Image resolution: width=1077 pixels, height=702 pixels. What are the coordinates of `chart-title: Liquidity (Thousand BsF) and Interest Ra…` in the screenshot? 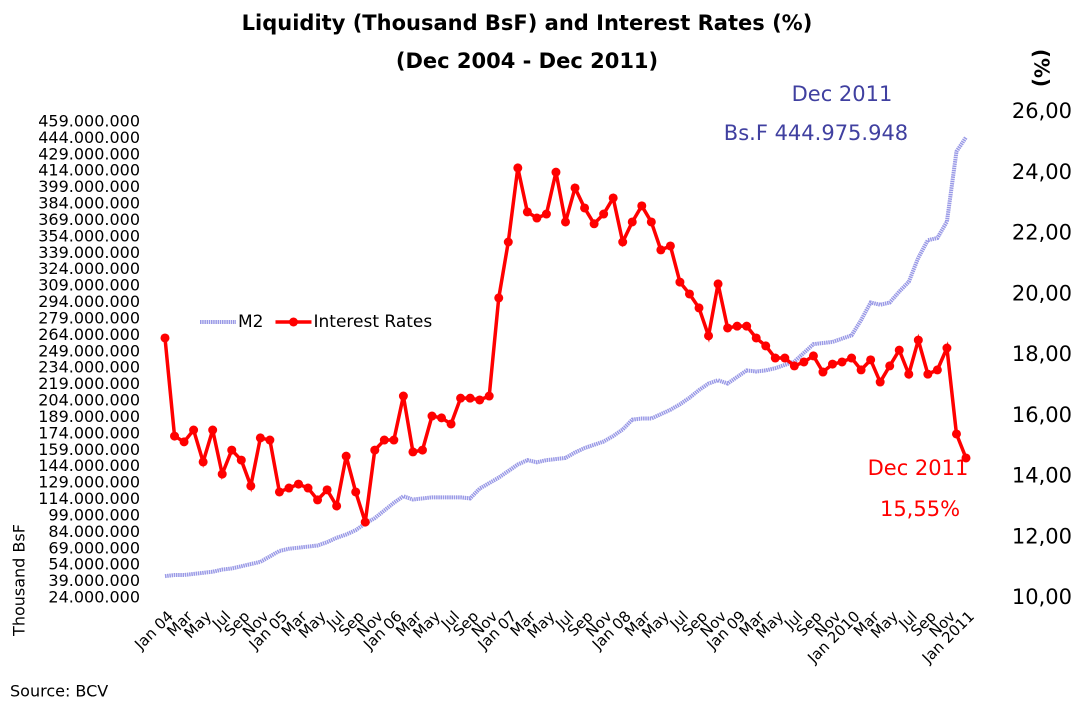 It's located at (527, 23).